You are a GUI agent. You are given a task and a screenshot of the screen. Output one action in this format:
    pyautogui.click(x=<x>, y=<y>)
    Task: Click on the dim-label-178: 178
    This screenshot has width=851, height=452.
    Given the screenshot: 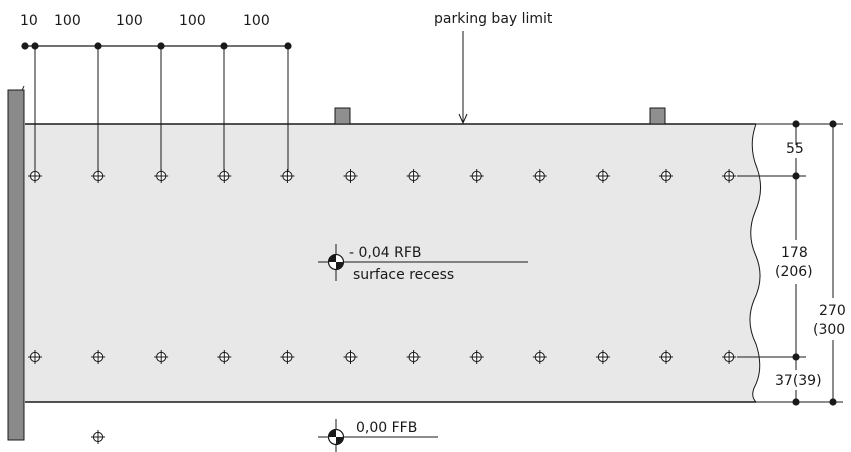 What is the action you would take?
    pyautogui.click(x=794, y=253)
    